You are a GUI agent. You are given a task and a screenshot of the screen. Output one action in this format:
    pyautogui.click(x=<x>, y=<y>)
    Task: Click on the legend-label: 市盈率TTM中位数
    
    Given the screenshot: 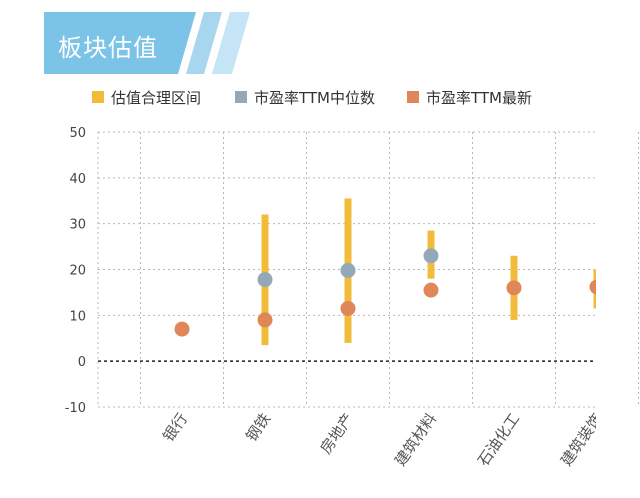 What is the action you would take?
    pyautogui.click(x=314, y=98)
    